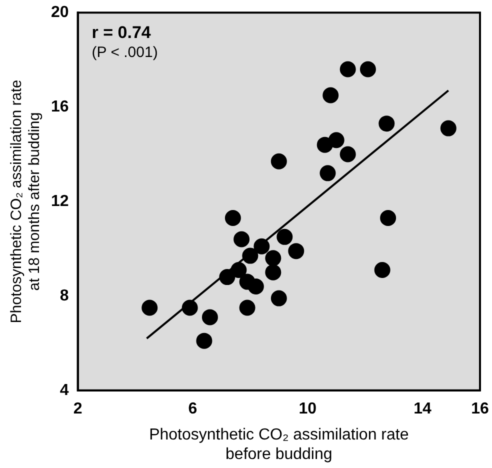  Describe the element at coordinates (77, 409) in the screenshot. I see `x-tick-label: 2` at that location.